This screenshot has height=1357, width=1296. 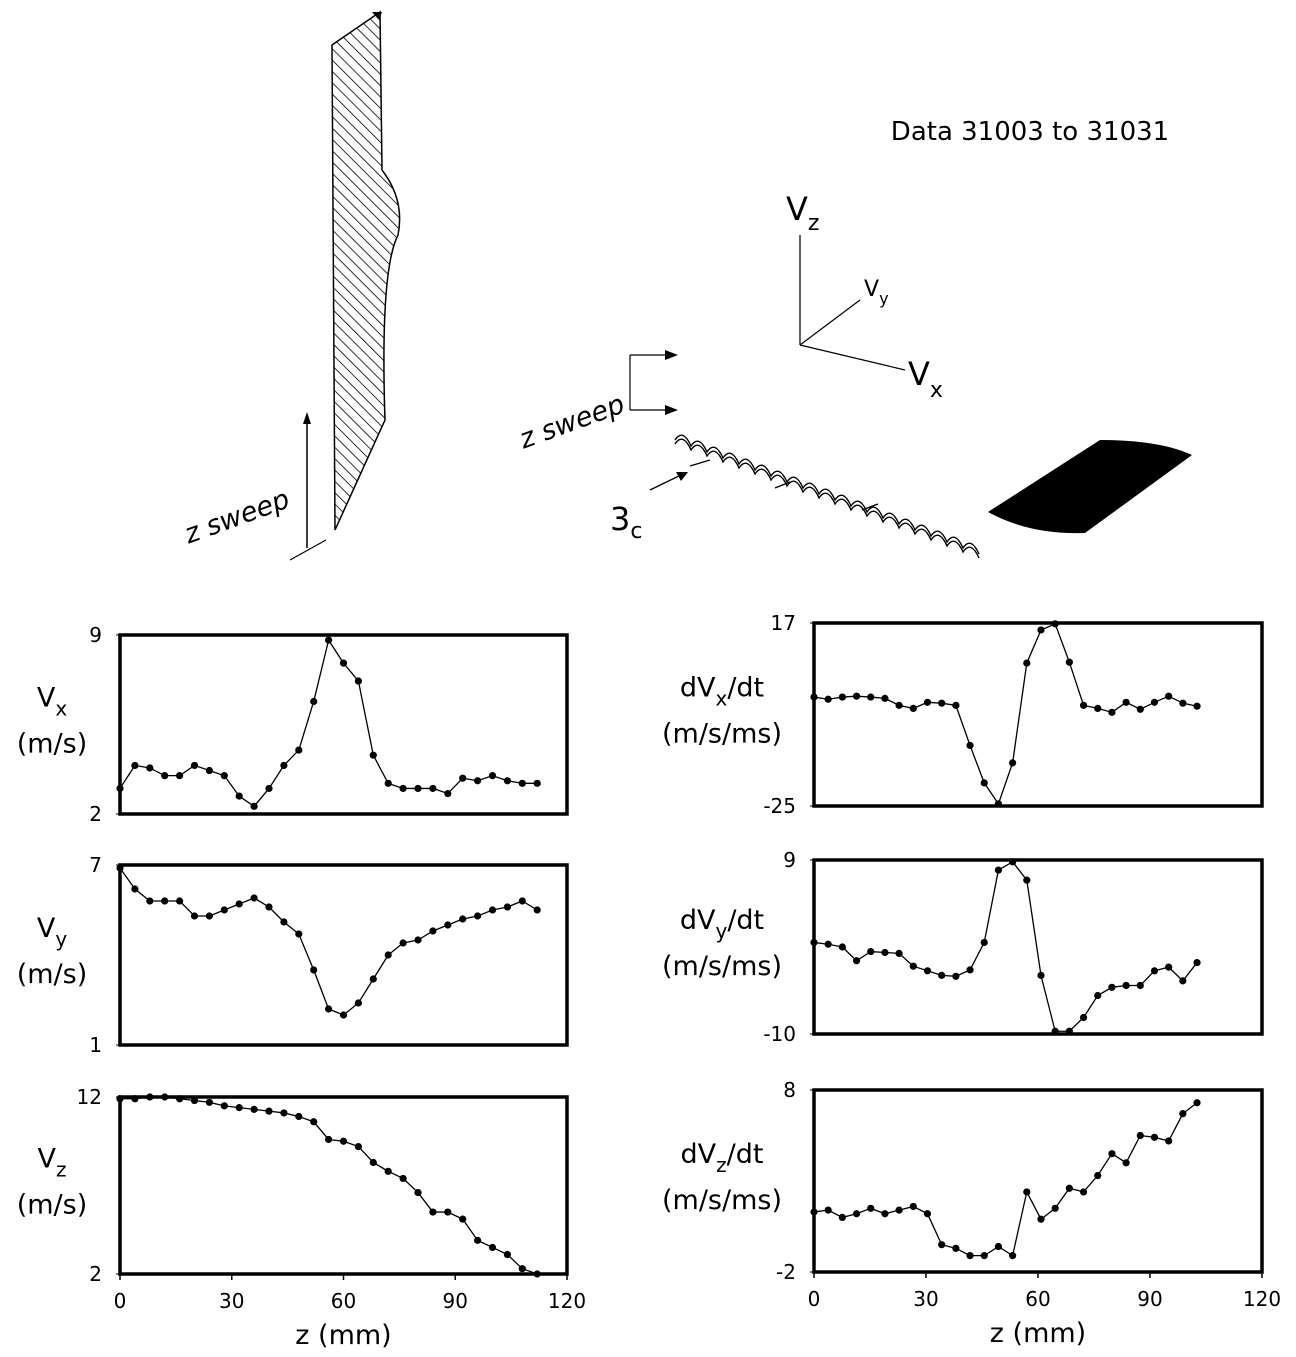 I want to click on y-tick-label: 17, so click(x=783, y=623).